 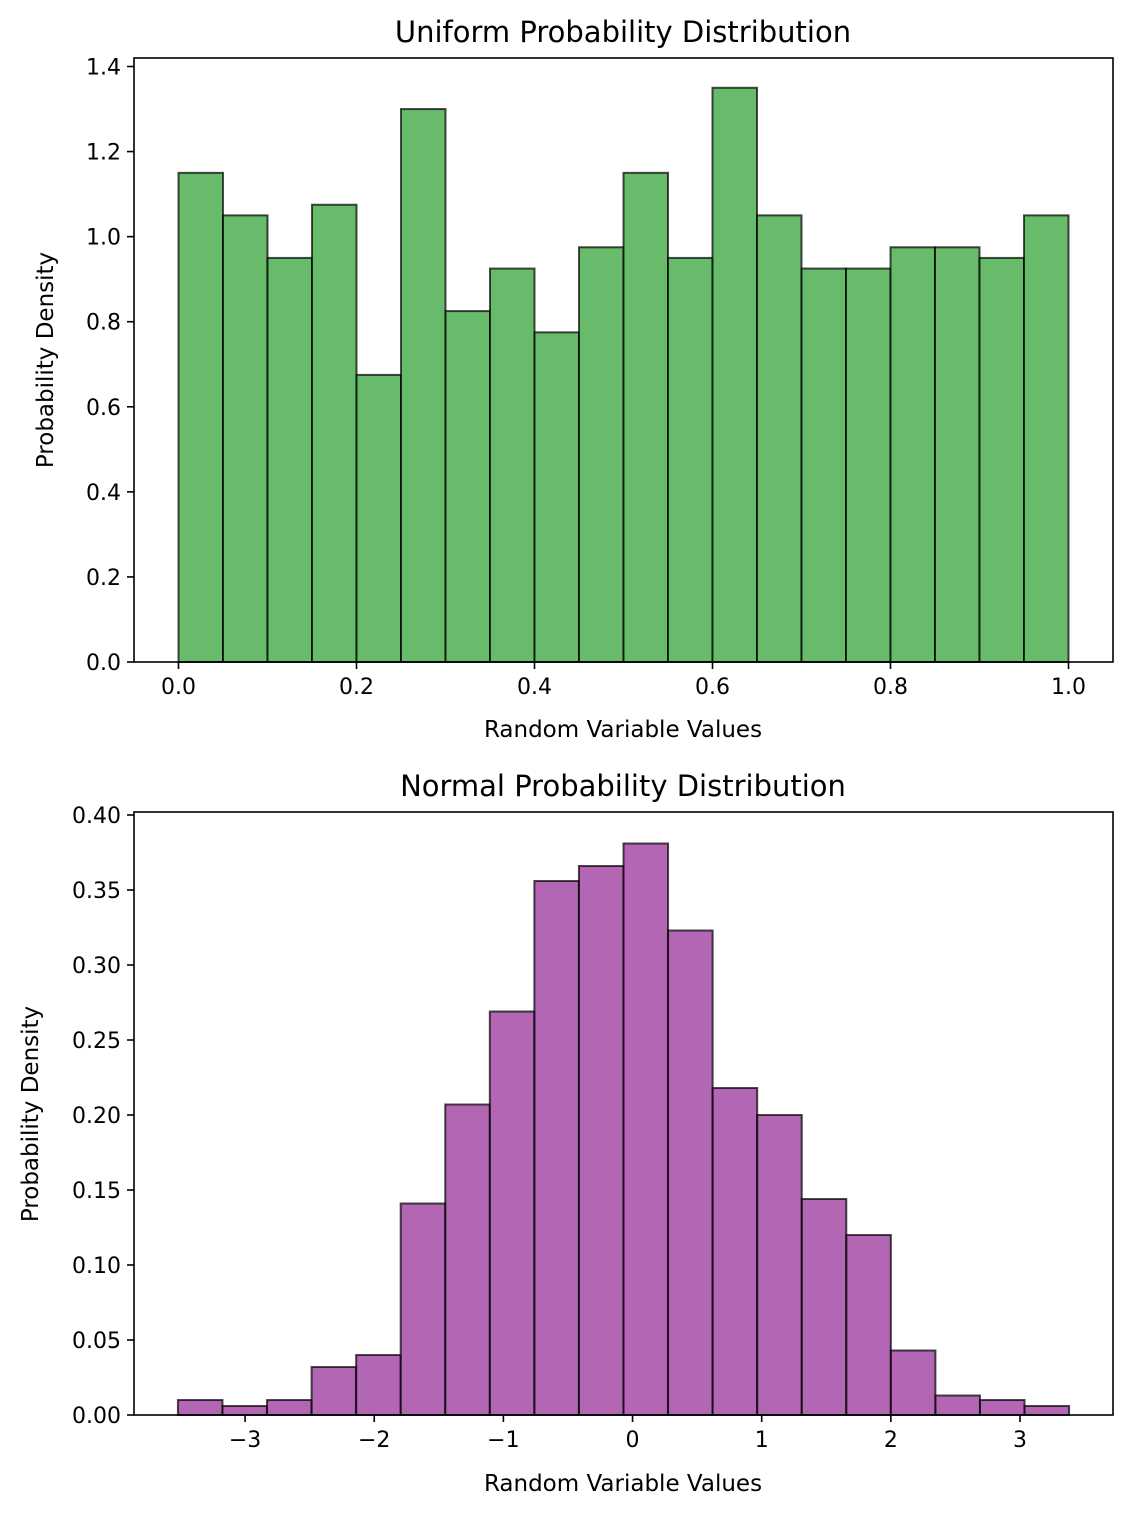 I want to click on y-tick-label: 0.25, so click(x=96, y=1041).